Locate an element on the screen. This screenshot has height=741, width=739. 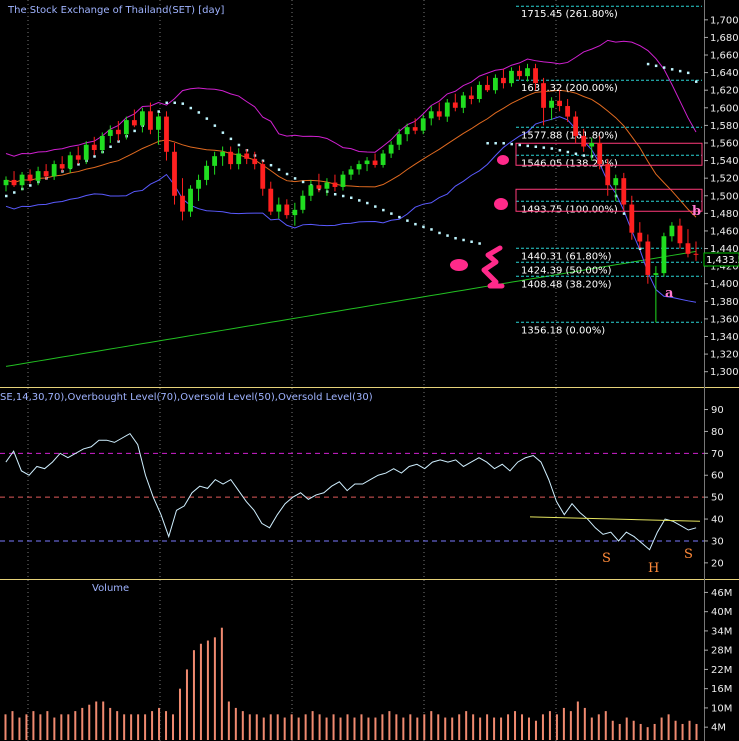
rsi-tick-label: 40 is located at coordinates (717, 520).